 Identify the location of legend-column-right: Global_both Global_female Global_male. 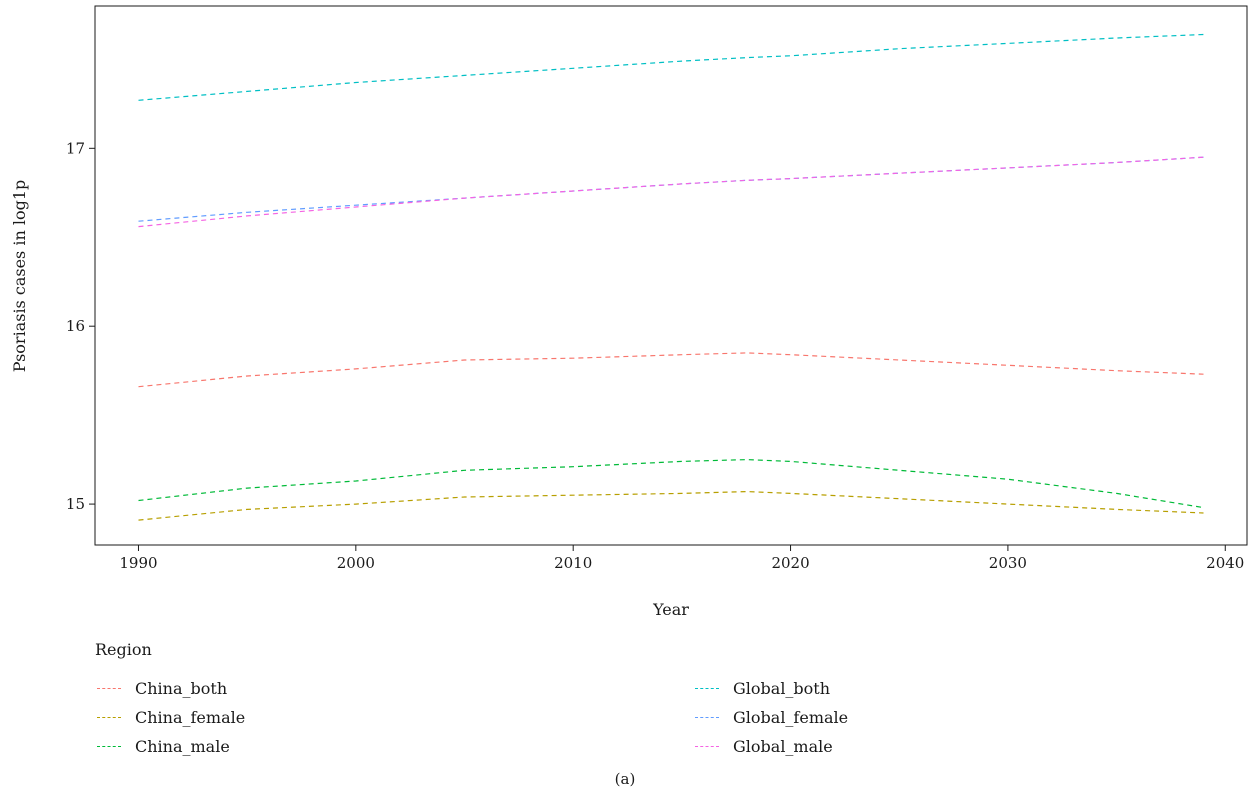
(770, 717).